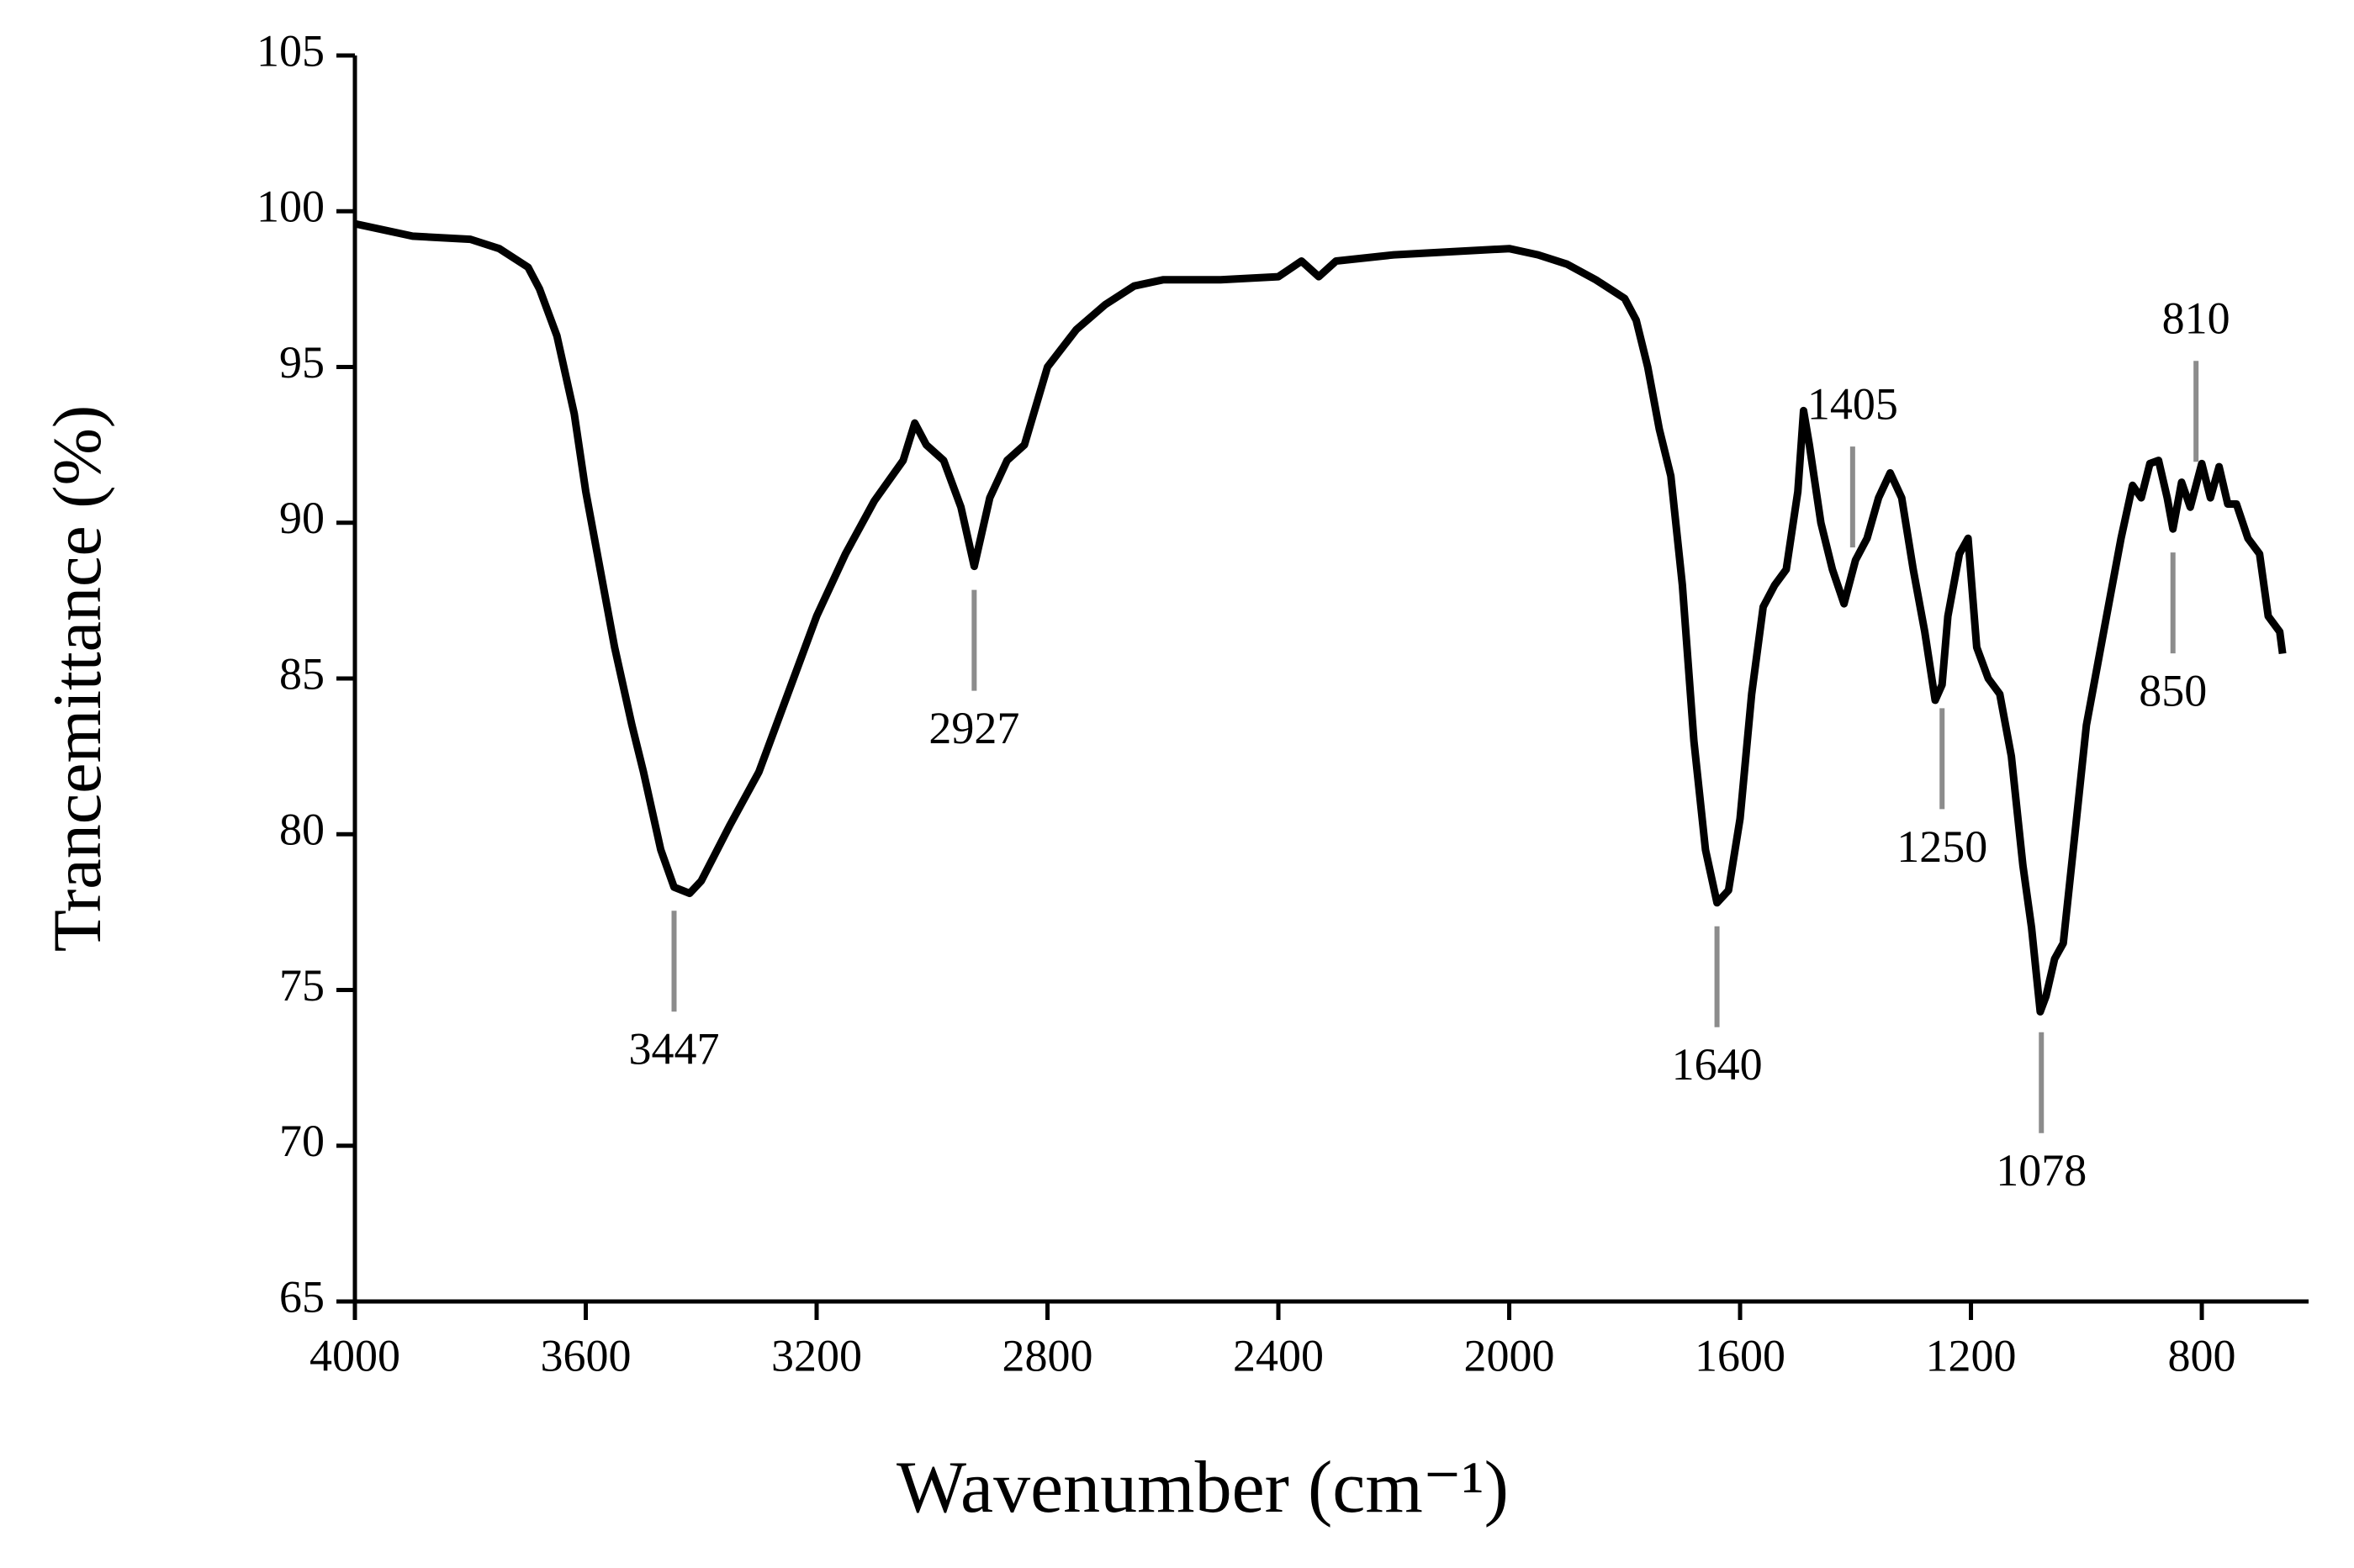  What do you see at coordinates (1717, 1065) in the screenshot?
I see `peak-label: 1640` at bounding box center [1717, 1065].